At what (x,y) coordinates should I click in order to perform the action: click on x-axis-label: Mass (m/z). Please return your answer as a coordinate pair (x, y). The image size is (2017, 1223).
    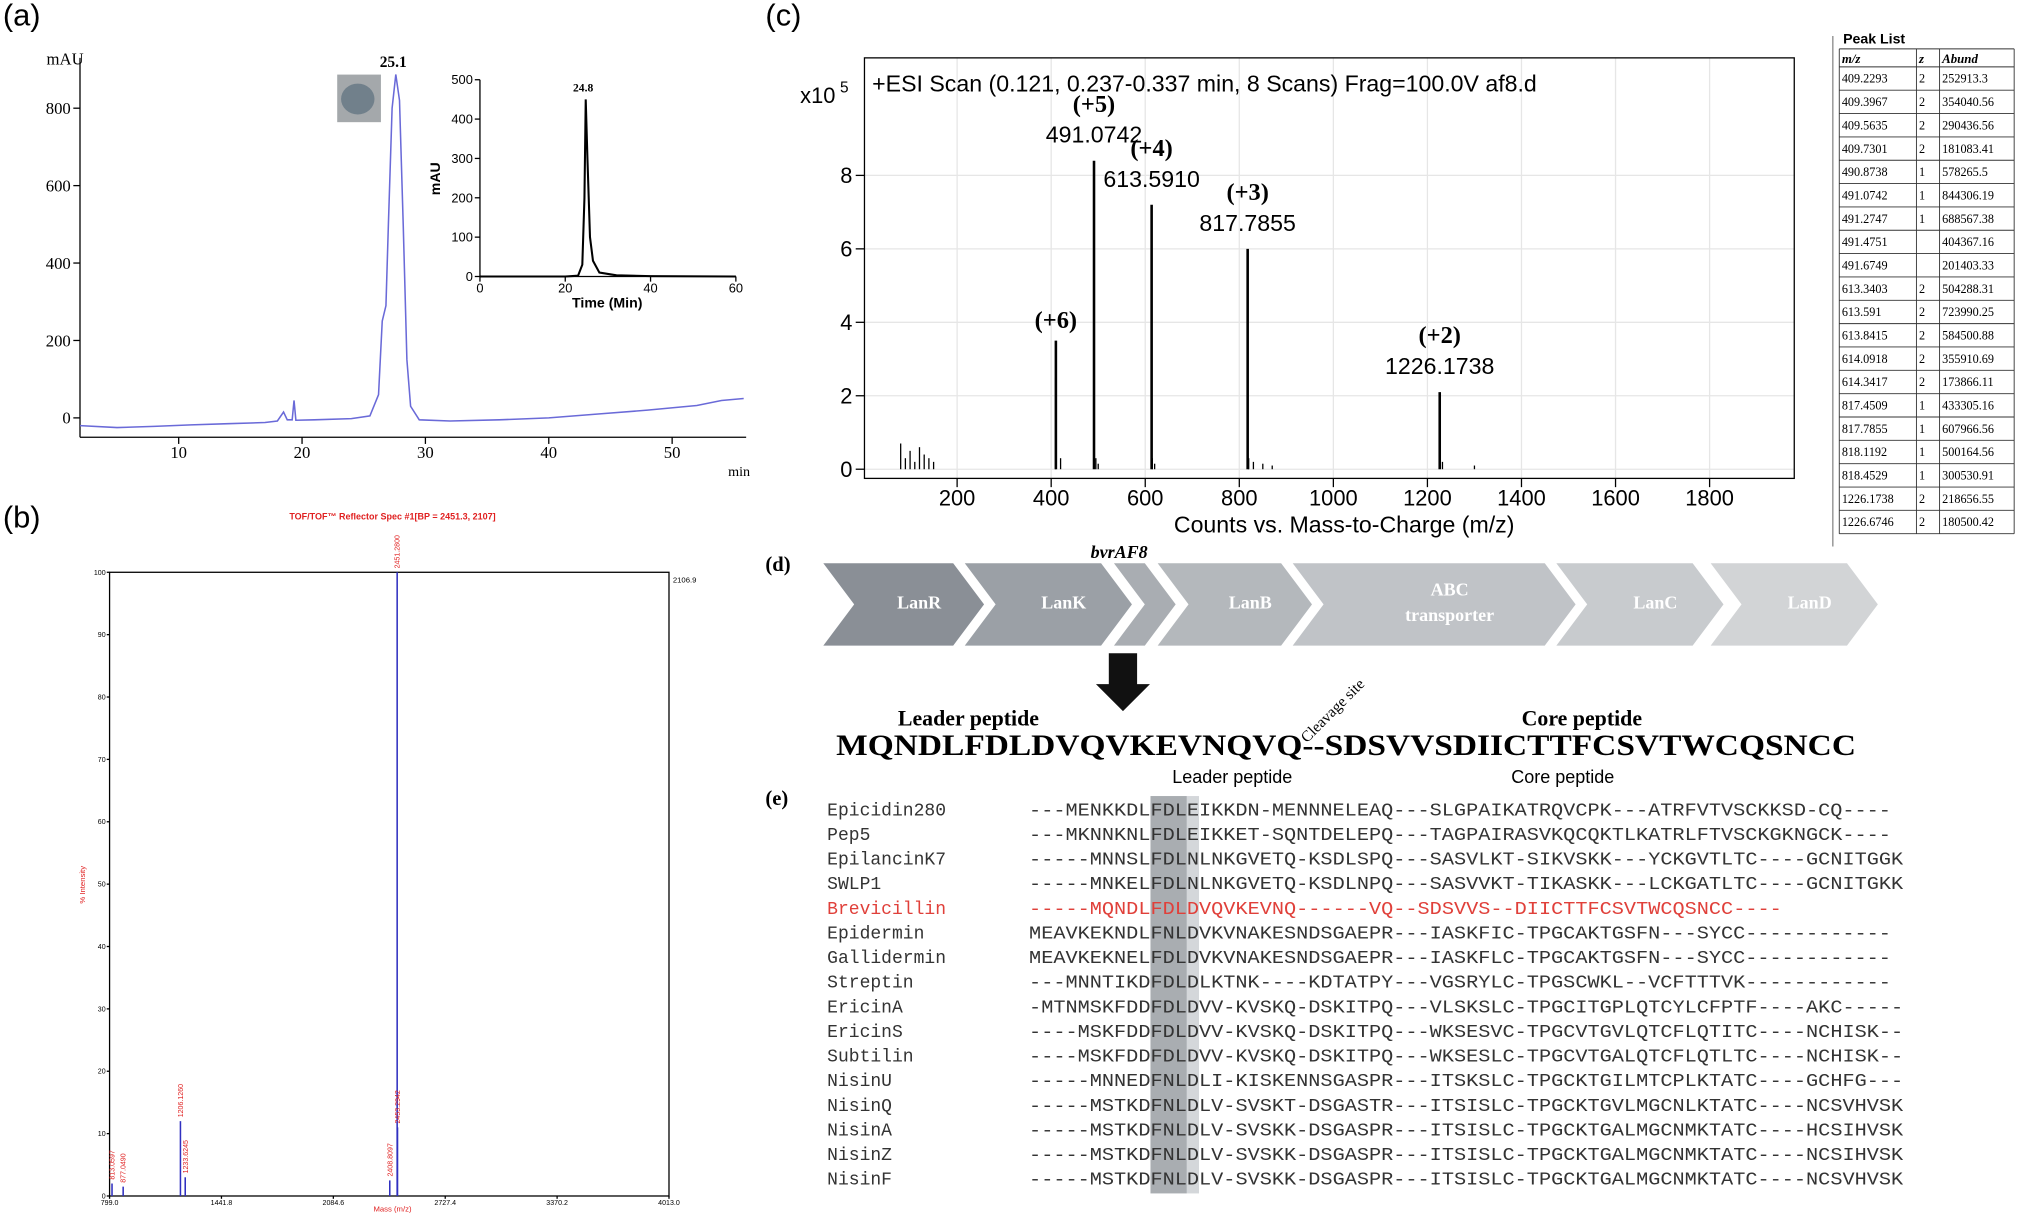
    Looking at the image, I should click on (392, 1208).